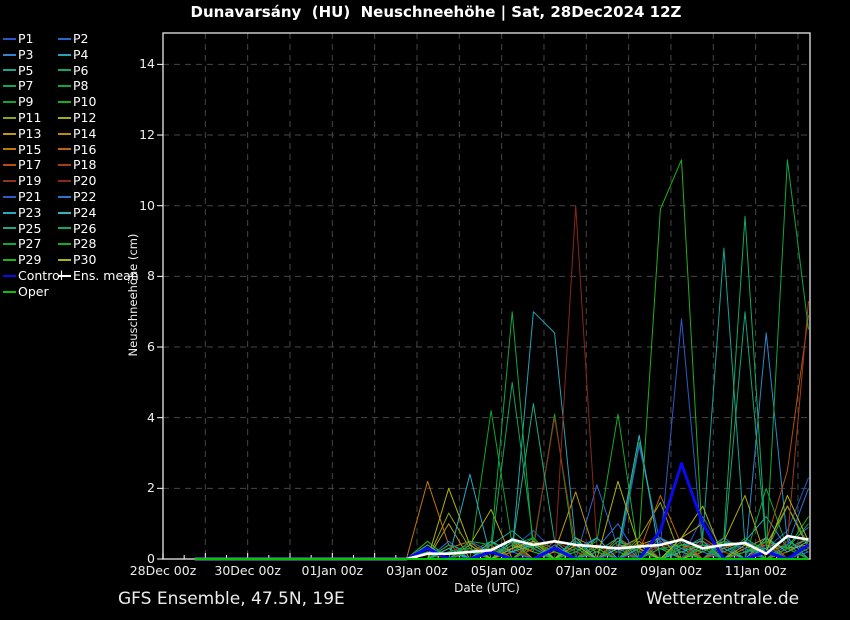  I want to click on legend-label: P18, so click(85, 165).